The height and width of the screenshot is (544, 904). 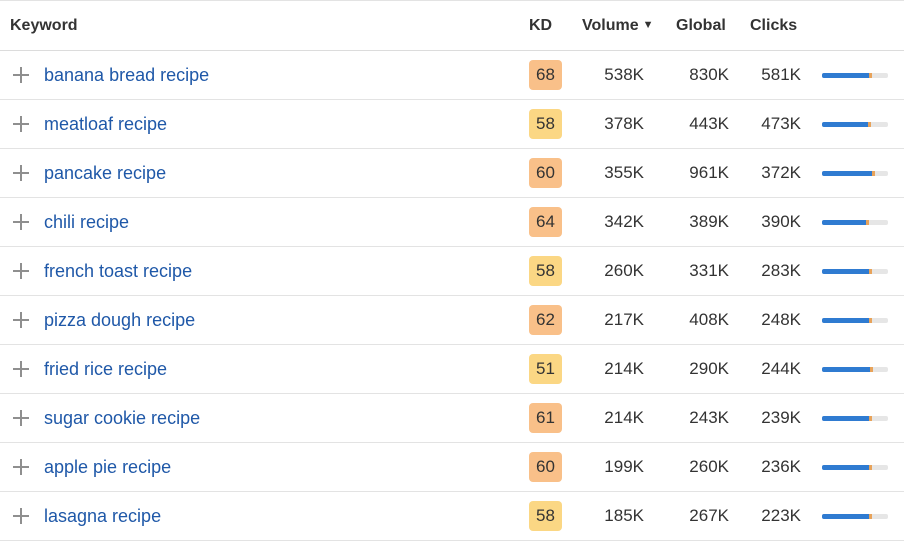 I want to click on global-value: 830K, so click(x=709, y=74).